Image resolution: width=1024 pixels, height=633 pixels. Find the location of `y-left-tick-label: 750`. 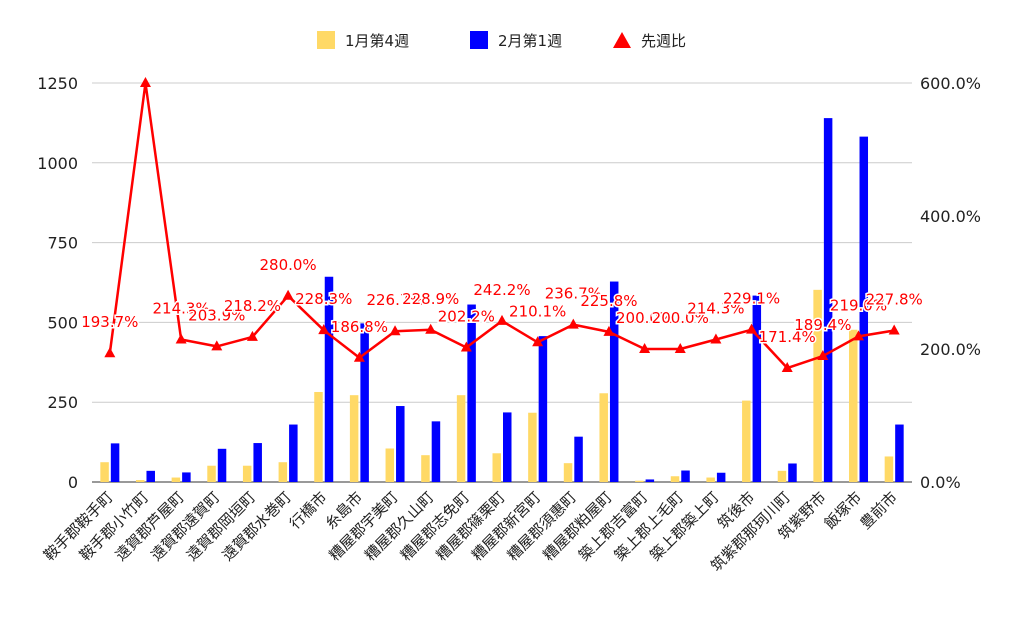

y-left-tick-label: 750 is located at coordinates (62, 243).